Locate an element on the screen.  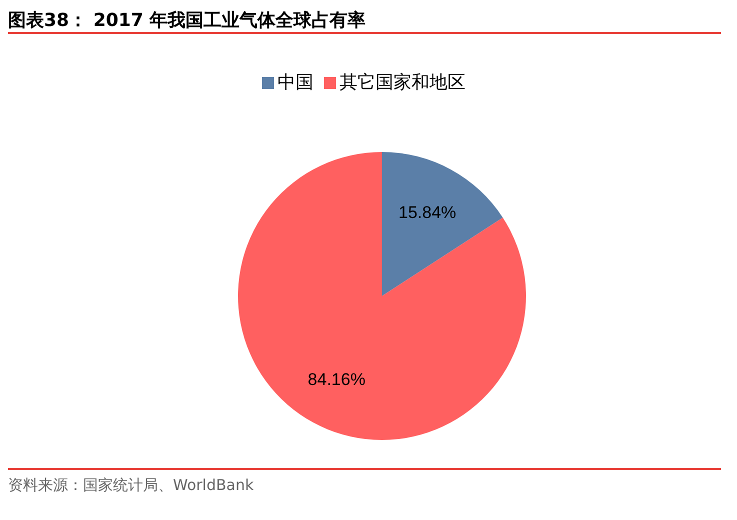
legend-label: 其它国家和地区 is located at coordinates (403, 82).